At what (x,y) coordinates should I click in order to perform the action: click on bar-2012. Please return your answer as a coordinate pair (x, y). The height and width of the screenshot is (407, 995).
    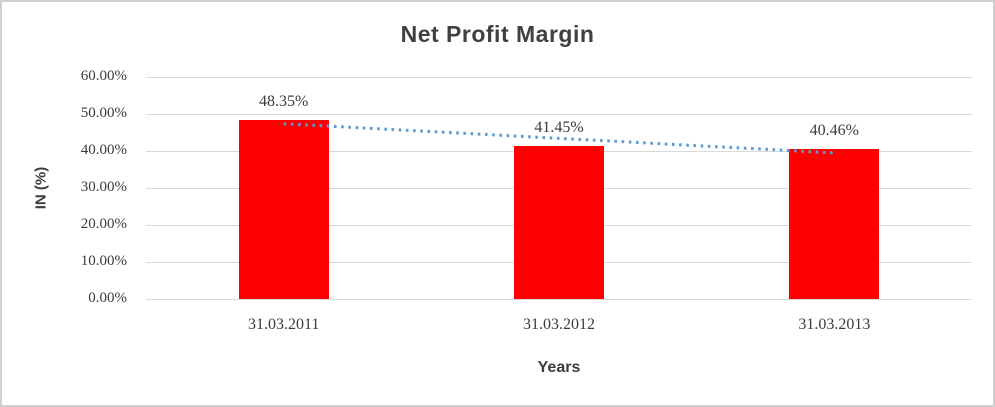
    Looking at the image, I should click on (559, 222).